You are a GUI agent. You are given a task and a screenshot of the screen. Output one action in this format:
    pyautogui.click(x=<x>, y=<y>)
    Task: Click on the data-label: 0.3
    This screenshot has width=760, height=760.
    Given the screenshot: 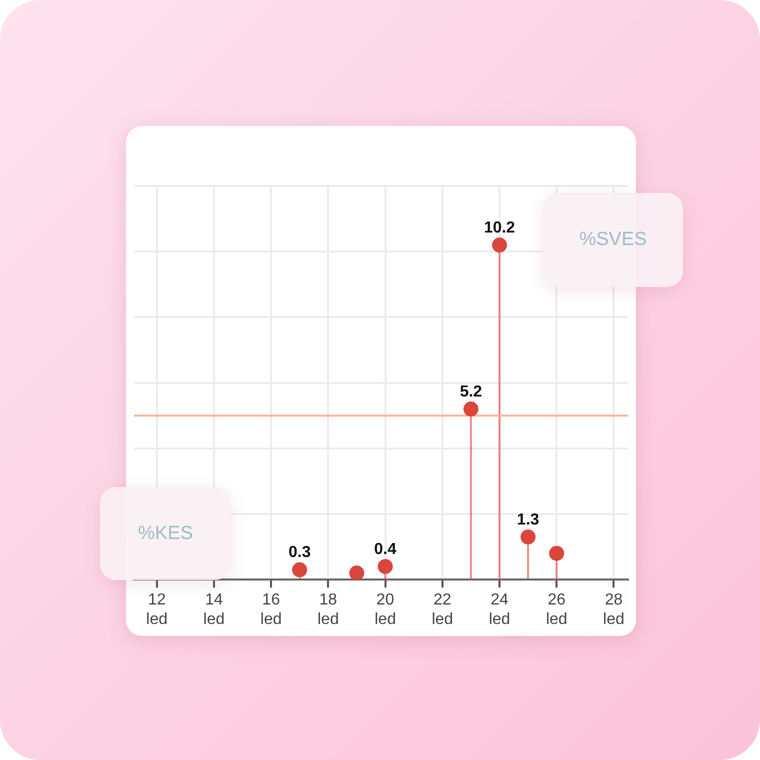 What is the action you would take?
    pyautogui.click(x=299, y=553)
    